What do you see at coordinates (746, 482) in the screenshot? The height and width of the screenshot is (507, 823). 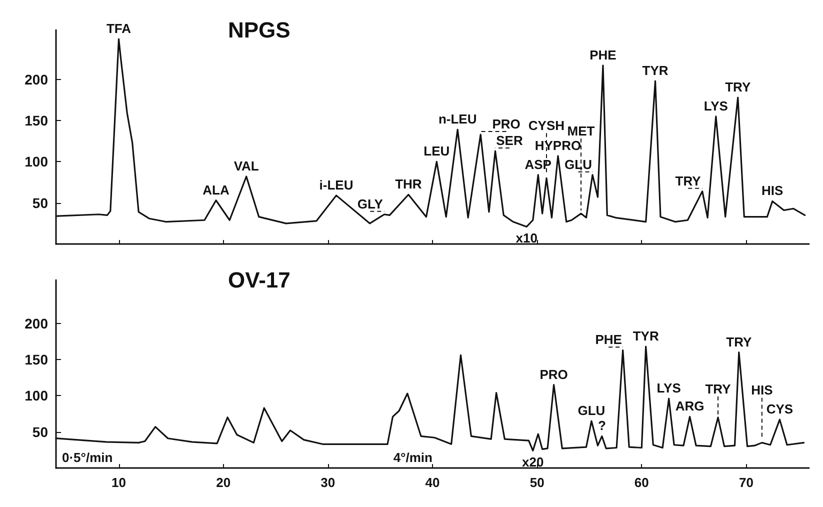 I see `x-tick-label: 70` at bounding box center [746, 482].